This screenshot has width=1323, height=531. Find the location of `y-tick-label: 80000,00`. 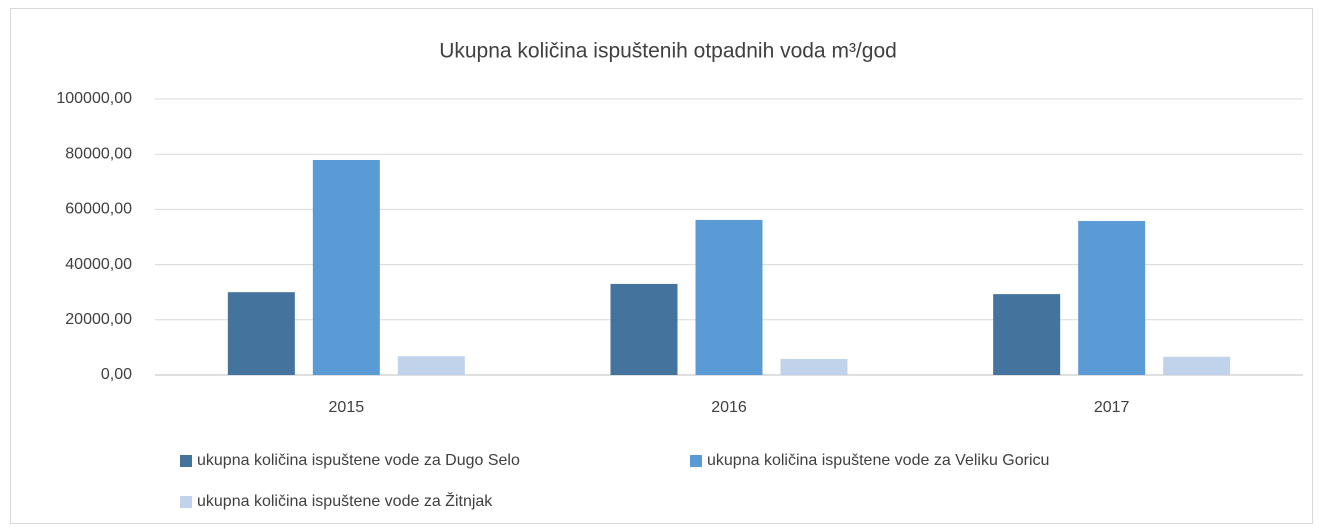

y-tick-label: 80000,00 is located at coordinates (98, 153).